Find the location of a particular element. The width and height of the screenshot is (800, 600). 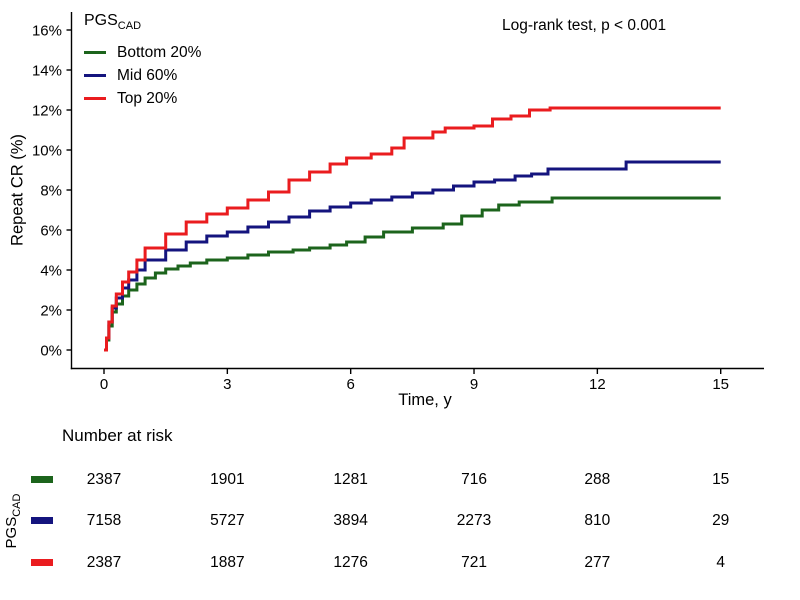

legend-item-top20: Top 20% is located at coordinates (142, 98).